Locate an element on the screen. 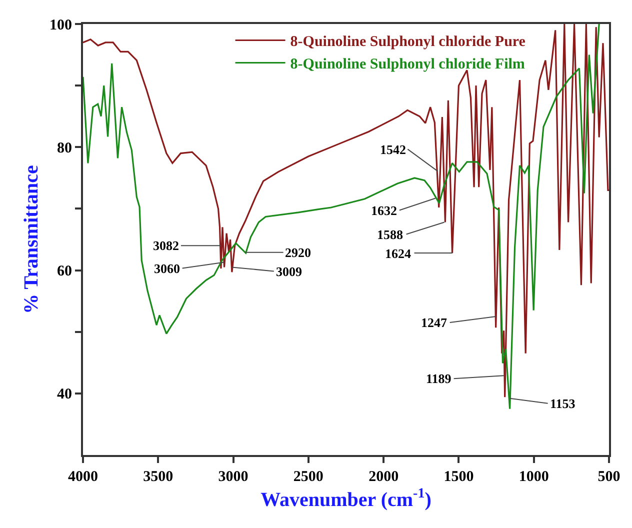 Image resolution: width=632 pixels, height=528 pixels. x-tick-label: 3500 is located at coordinates (158, 477).